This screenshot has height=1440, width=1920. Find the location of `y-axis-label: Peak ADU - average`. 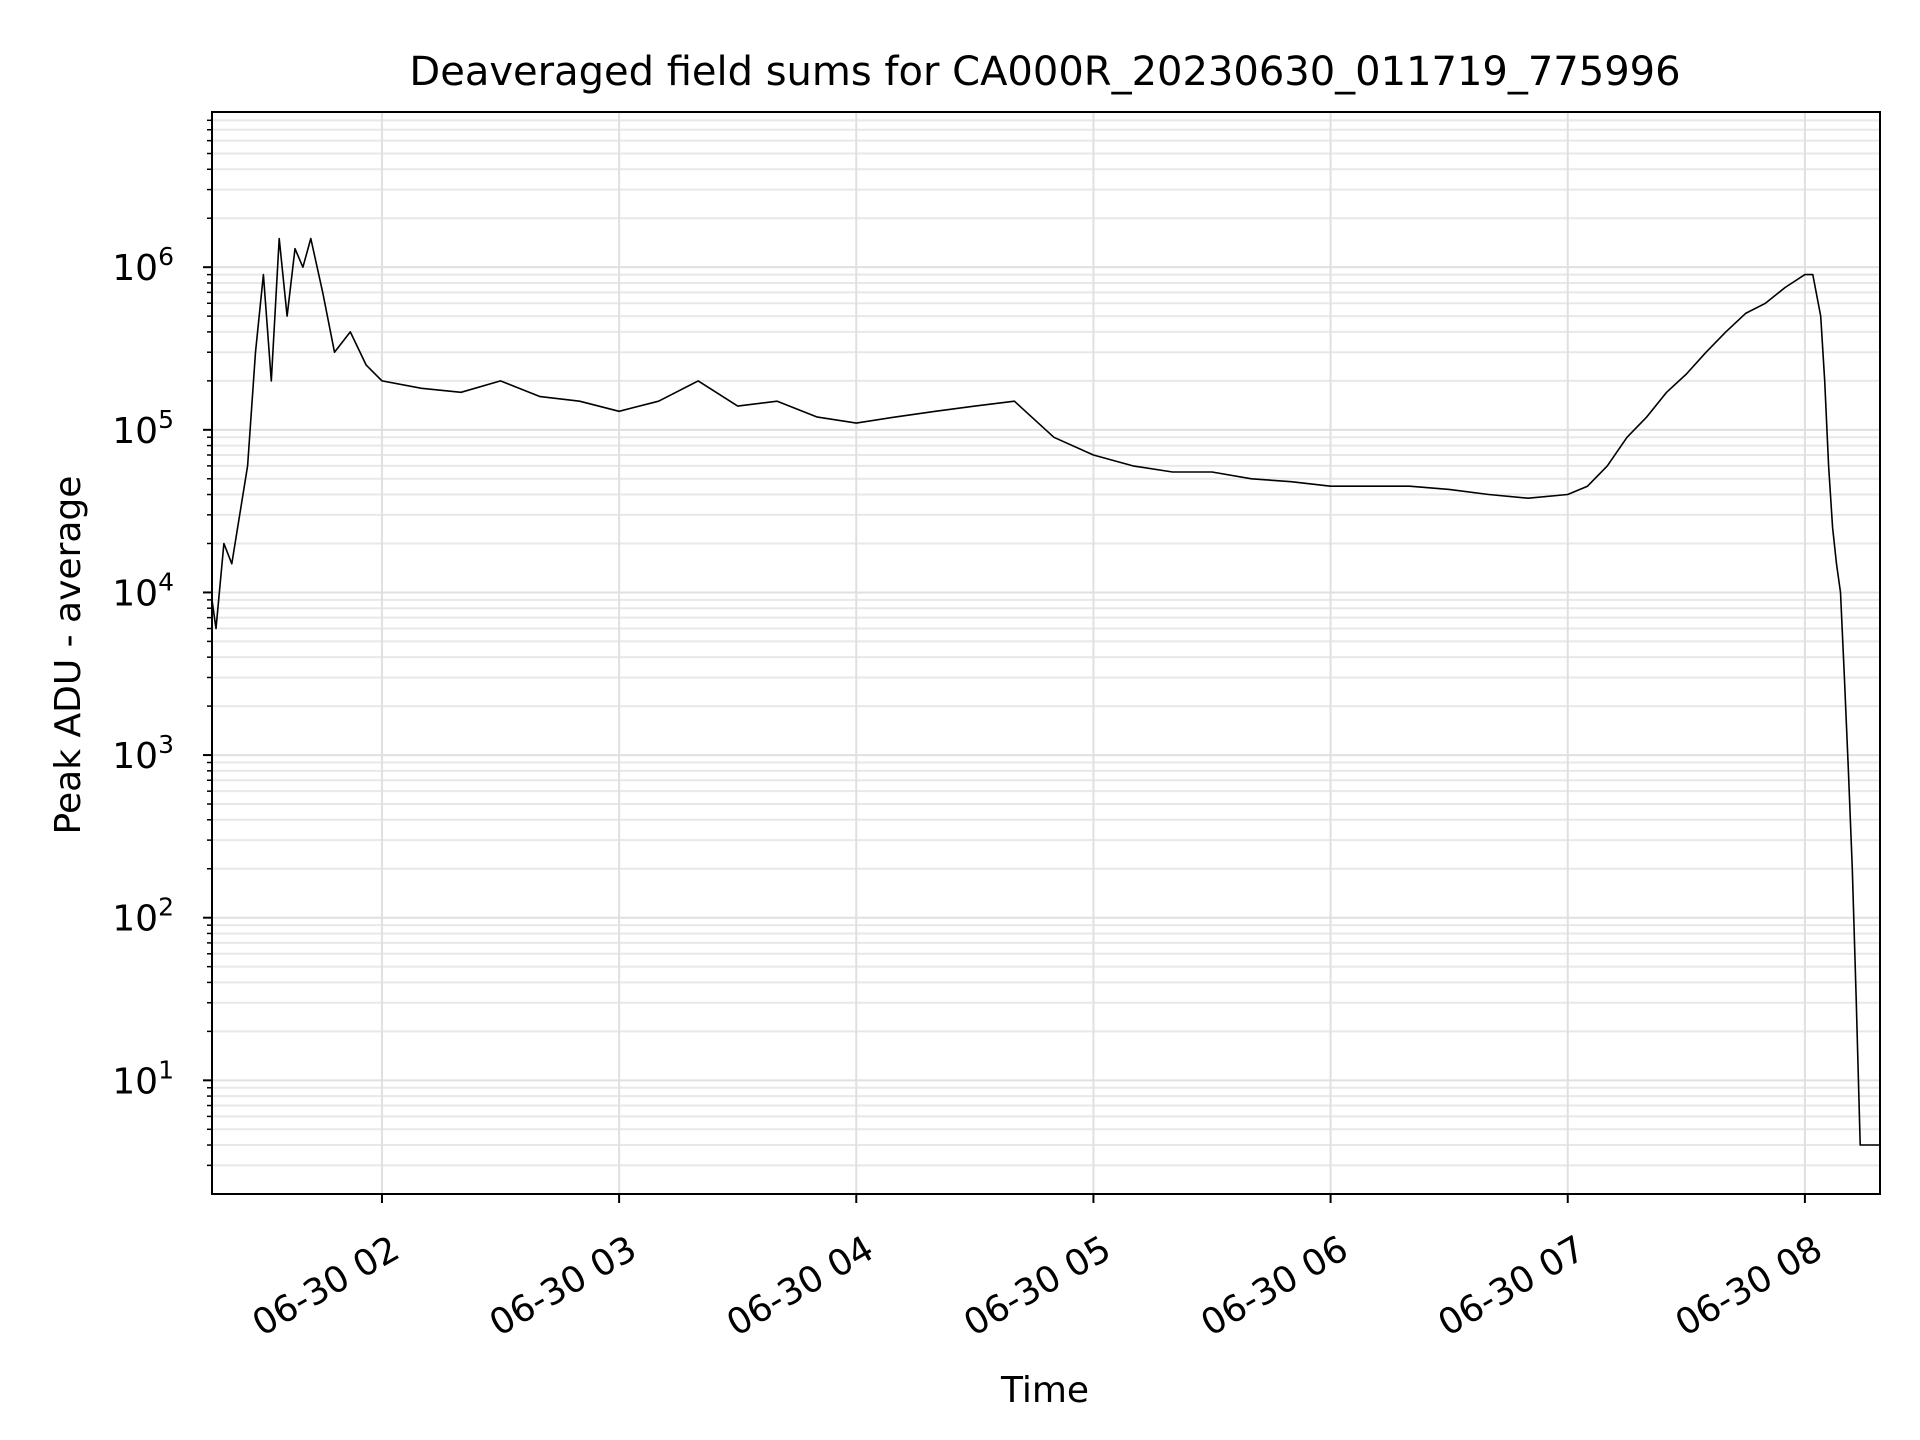

y-axis-label: Peak ADU - average is located at coordinates (68, 655).